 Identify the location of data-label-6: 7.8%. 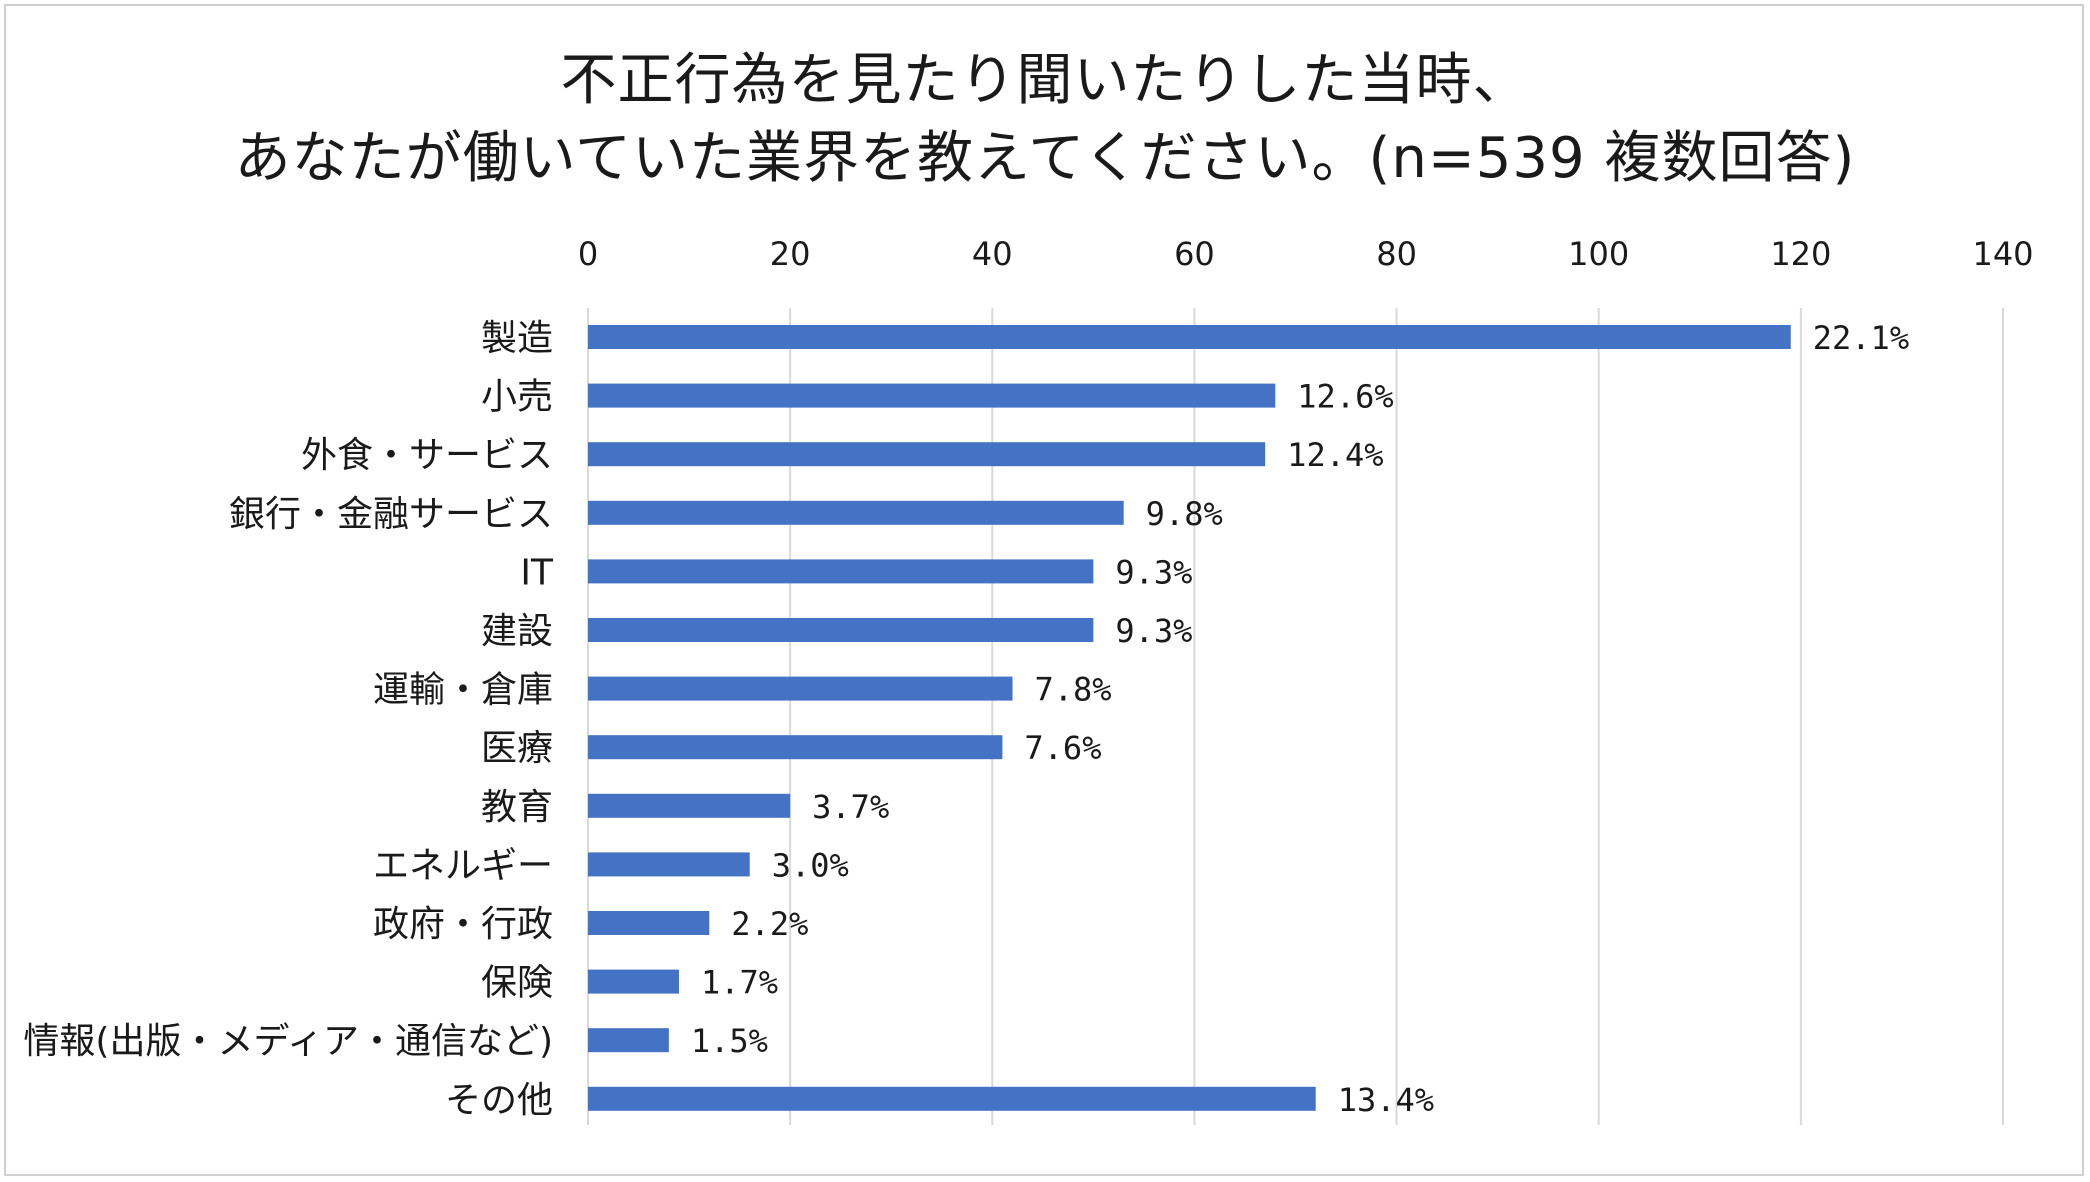
(1073, 690).